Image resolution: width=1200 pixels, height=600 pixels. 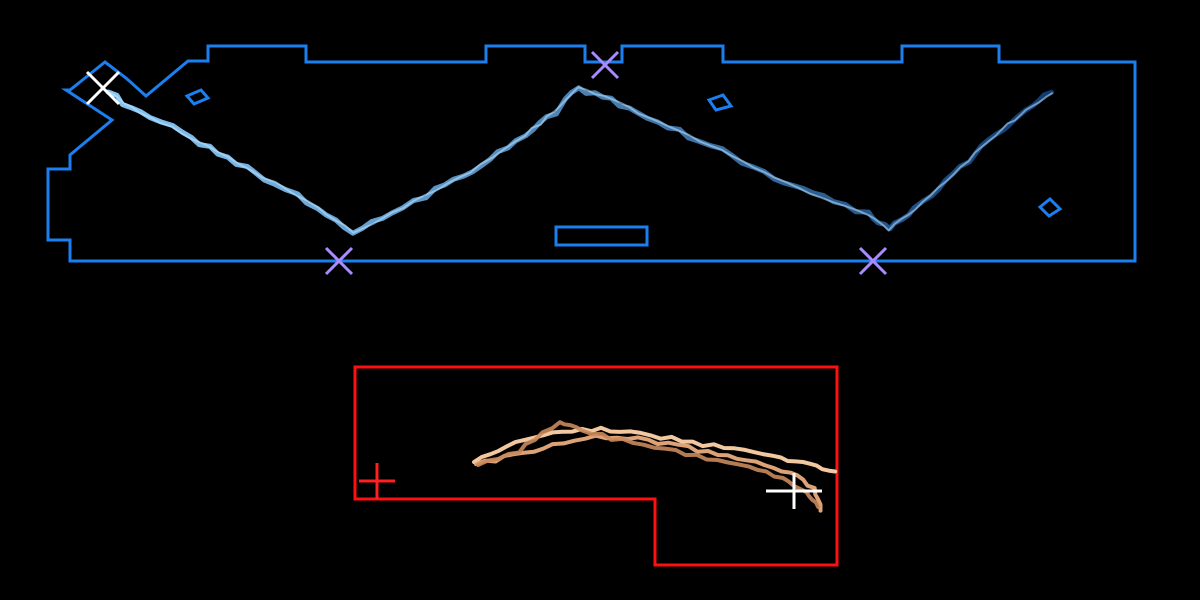 I want to click on bottom-region, so click(x=596, y=466).